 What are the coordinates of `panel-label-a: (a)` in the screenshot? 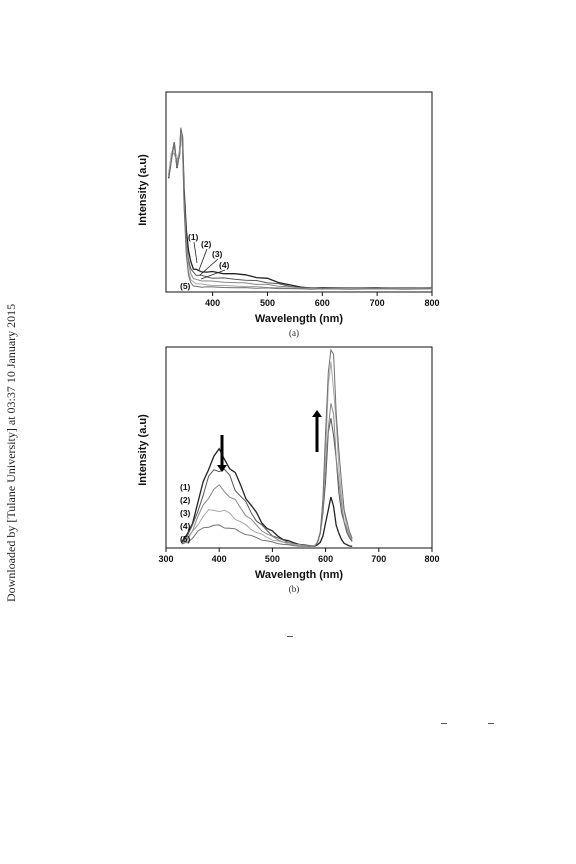 It's located at (294, 333).